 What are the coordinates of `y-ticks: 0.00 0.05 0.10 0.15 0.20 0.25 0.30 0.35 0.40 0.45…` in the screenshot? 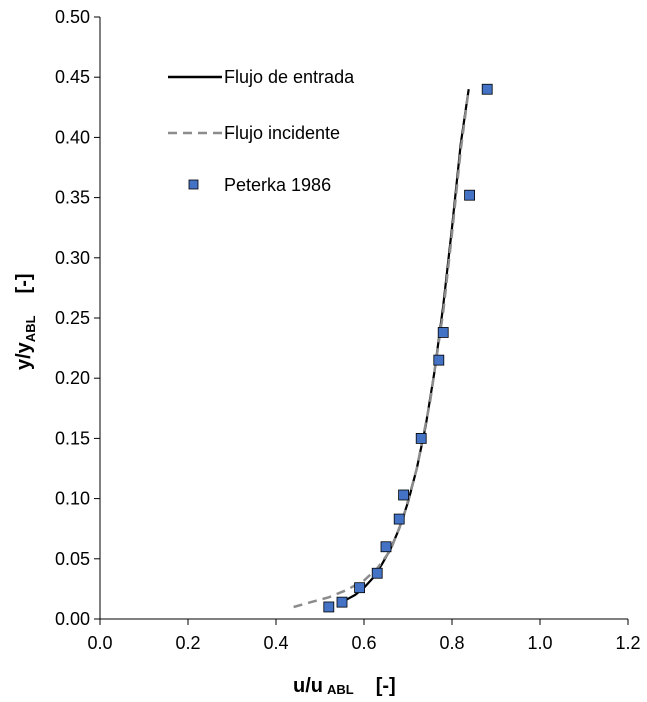 It's located at (77, 318).